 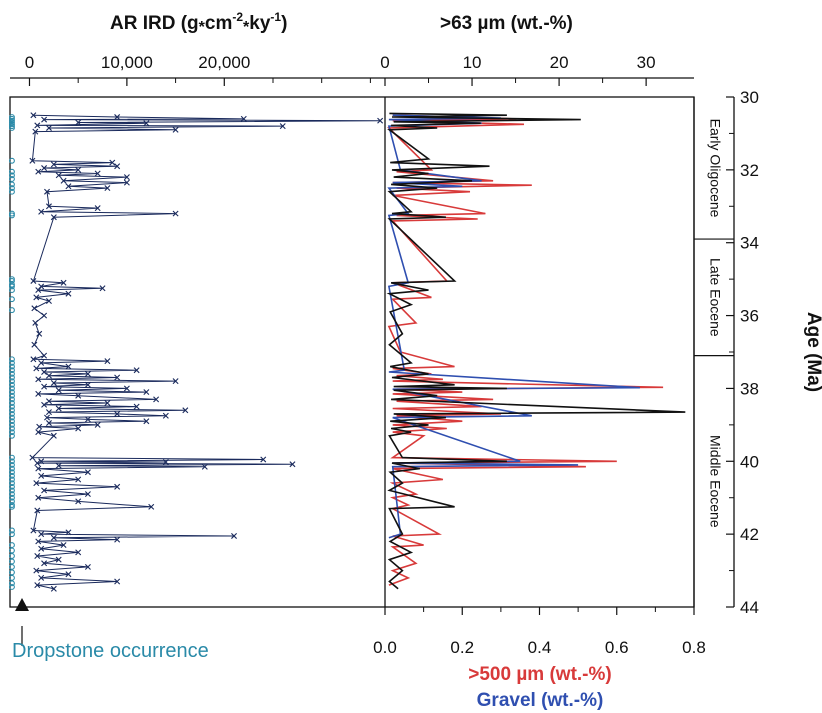 What do you see at coordinates (110, 651) in the screenshot?
I see `dropstone-label: Dropstone occurrence` at bounding box center [110, 651].